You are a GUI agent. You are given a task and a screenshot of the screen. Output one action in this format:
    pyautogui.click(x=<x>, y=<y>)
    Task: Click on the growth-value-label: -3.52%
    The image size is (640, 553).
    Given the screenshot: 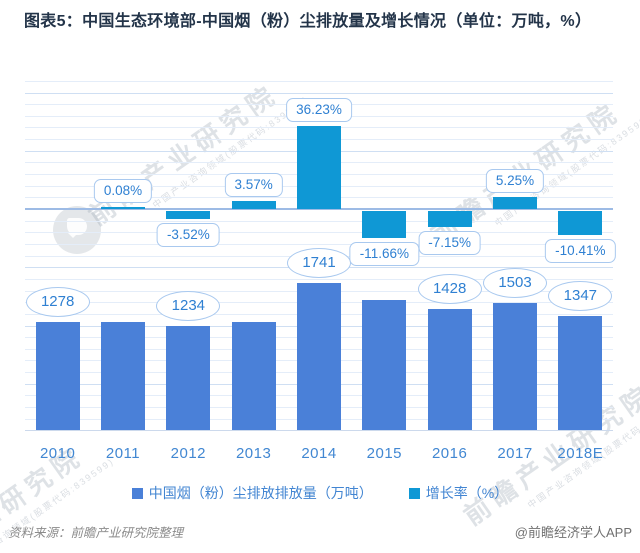 What is the action you would take?
    pyautogui.click(x=188, y=235)
    